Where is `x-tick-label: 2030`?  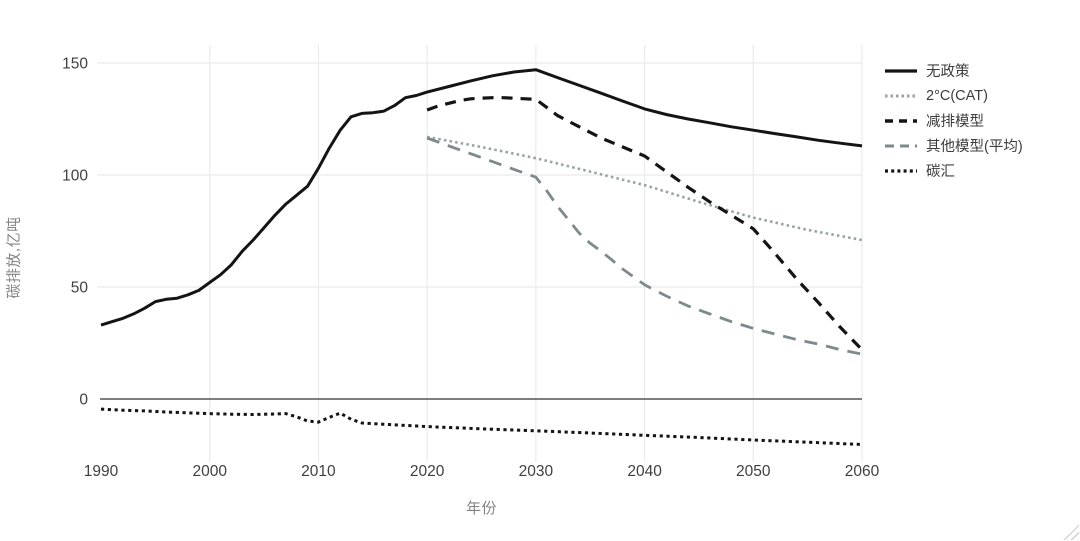
x-tick-label: 2030 is located at coordinates (536, 471).